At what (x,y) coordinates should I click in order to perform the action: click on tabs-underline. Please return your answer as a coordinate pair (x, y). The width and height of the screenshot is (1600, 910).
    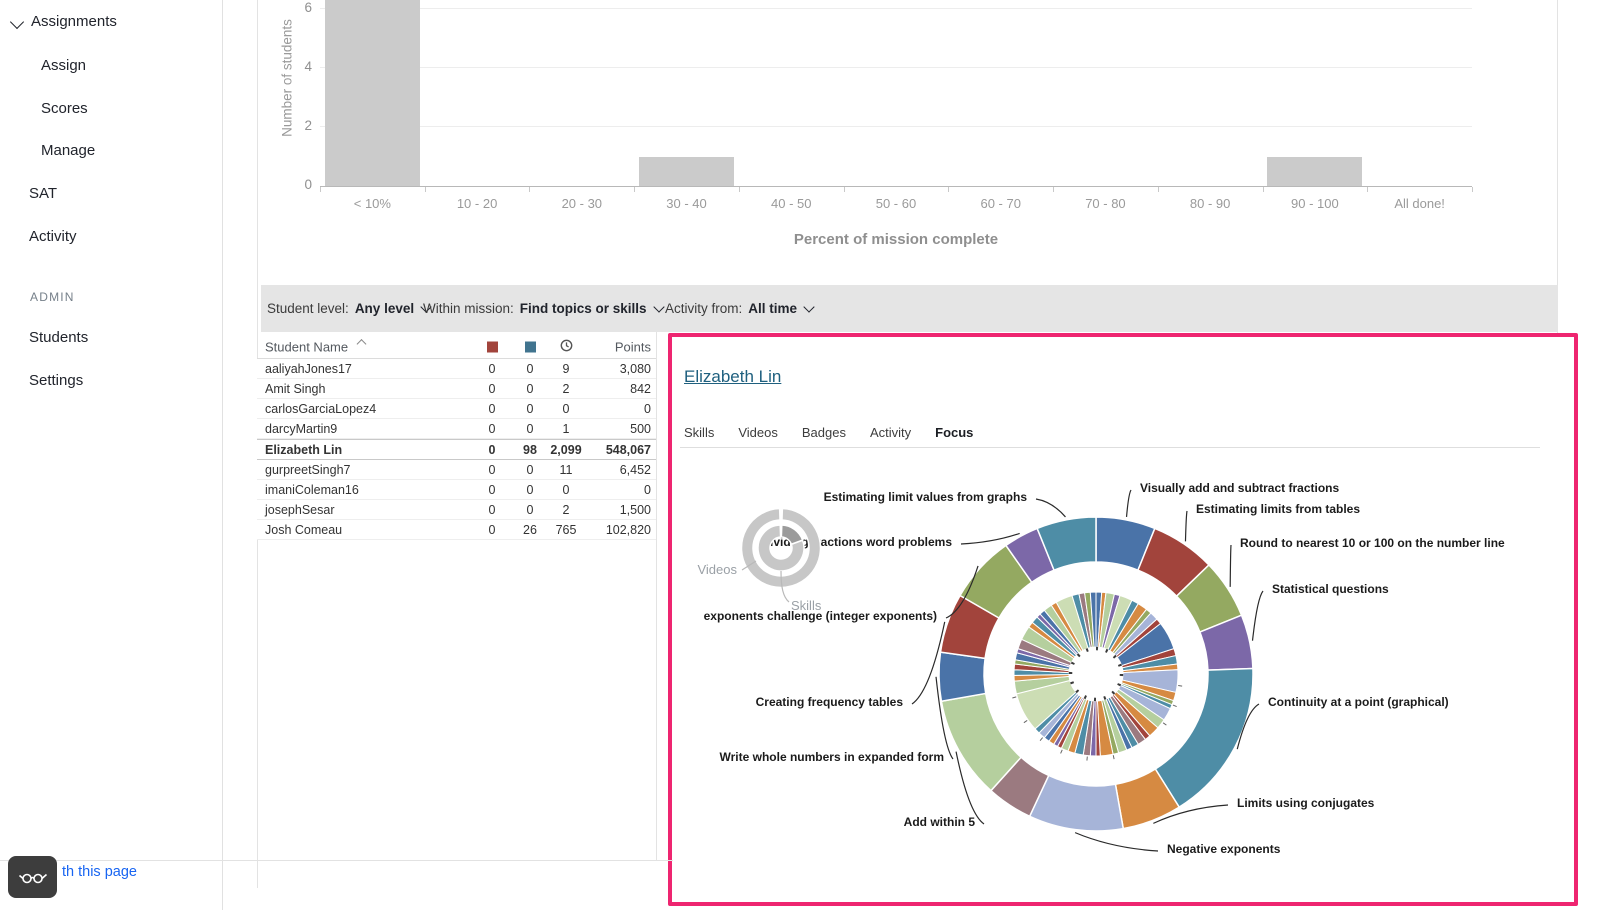
    Looking at the image, I should click on (1110, 447).